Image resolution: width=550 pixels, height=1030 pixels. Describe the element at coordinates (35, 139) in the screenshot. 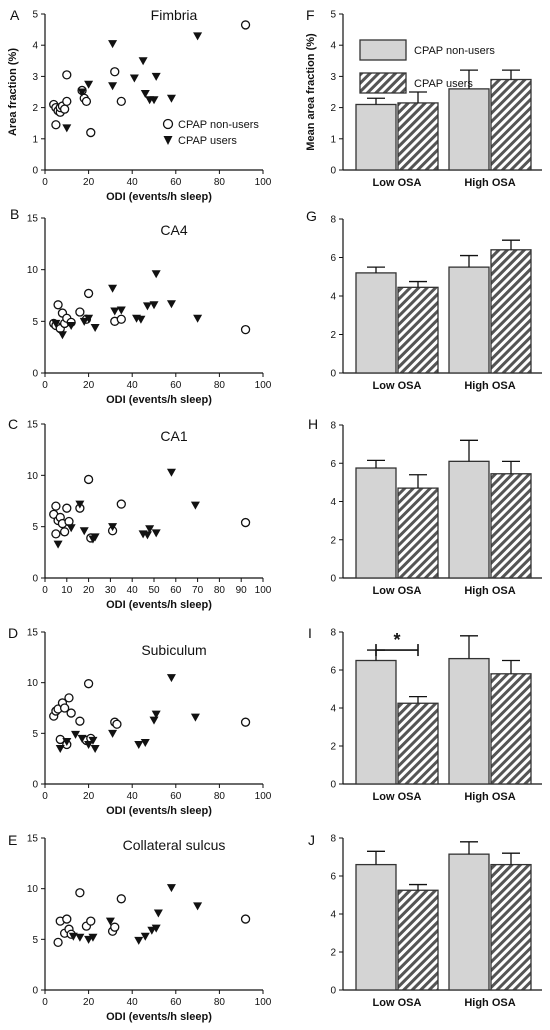

I see `y-tick-label: 1` at that location.